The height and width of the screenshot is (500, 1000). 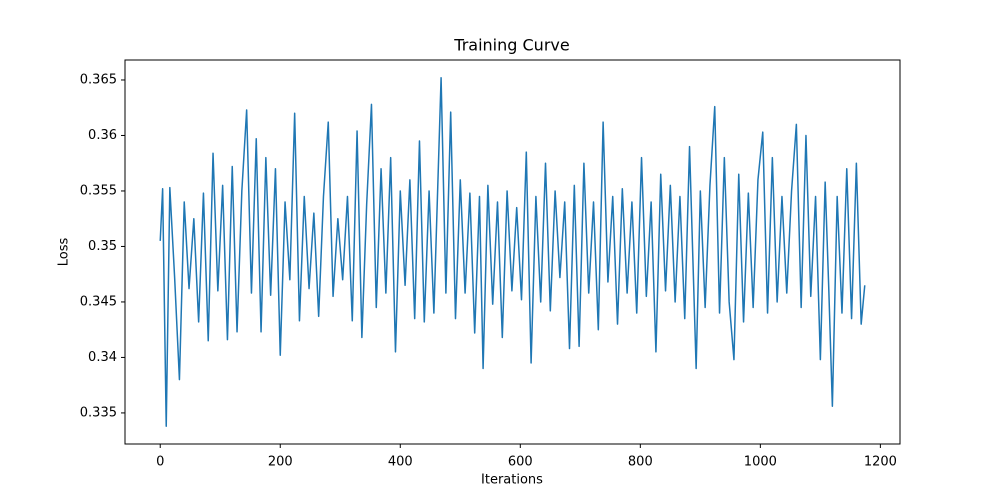 What do you see at coordinates (520, 462) in the screenshot?
I see `x-tick-label: 600` at bounding box center [520, 462].